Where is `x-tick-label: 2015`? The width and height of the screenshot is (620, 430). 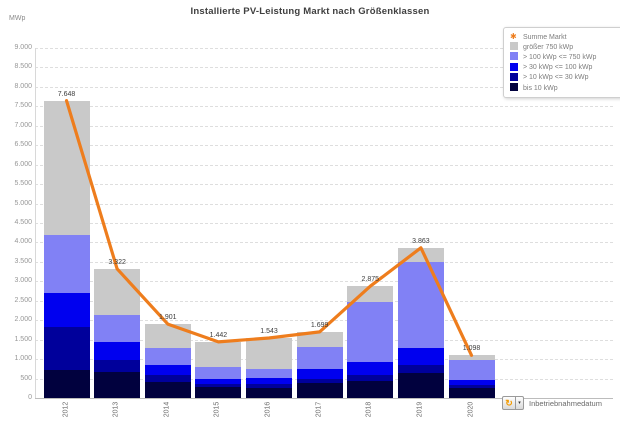 x-tick-label: 2015 is located at coordinates (217, 409).